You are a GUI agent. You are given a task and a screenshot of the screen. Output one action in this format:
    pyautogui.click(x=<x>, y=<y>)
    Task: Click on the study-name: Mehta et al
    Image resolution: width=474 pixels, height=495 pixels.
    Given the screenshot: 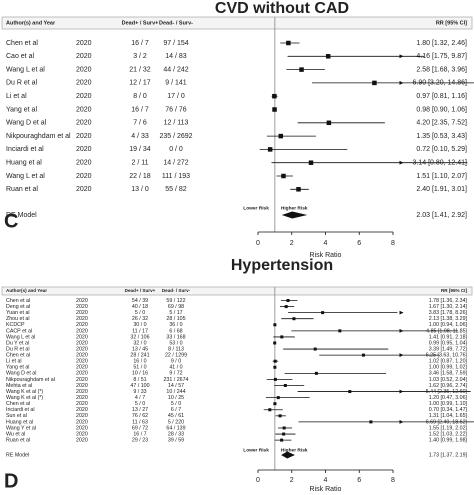 What is the action you would take?
    pyautogui.click(x=19, y=386)
    